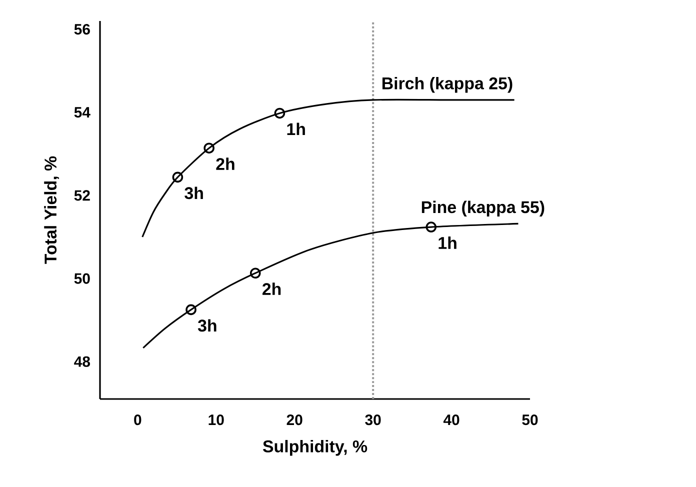 The width and height of the screenshot is (696, 487). I want to click on y-axis-title: Total Yield, %, so click(52, 210).